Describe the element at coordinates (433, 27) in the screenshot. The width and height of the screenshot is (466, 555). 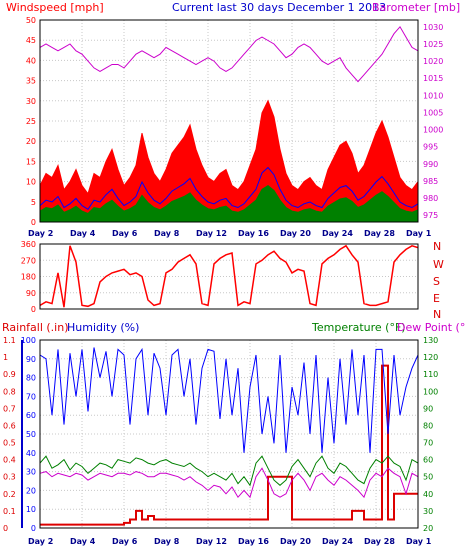
I see `barometer-ytick: 1030` at that location.